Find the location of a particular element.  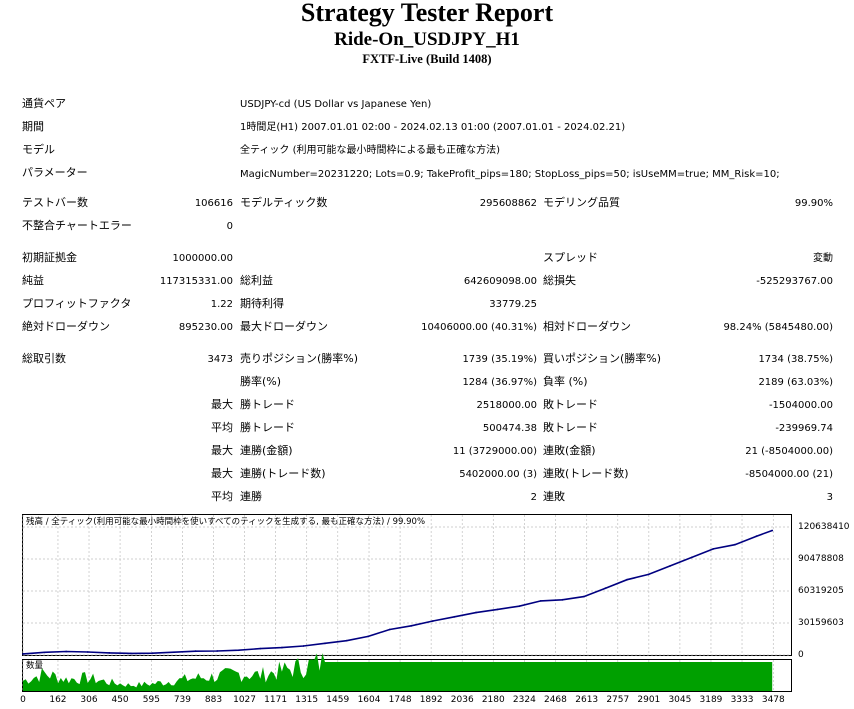

relative-drawdown-value: 98.24% (5845480.00) is located at coordinates (778, 327).